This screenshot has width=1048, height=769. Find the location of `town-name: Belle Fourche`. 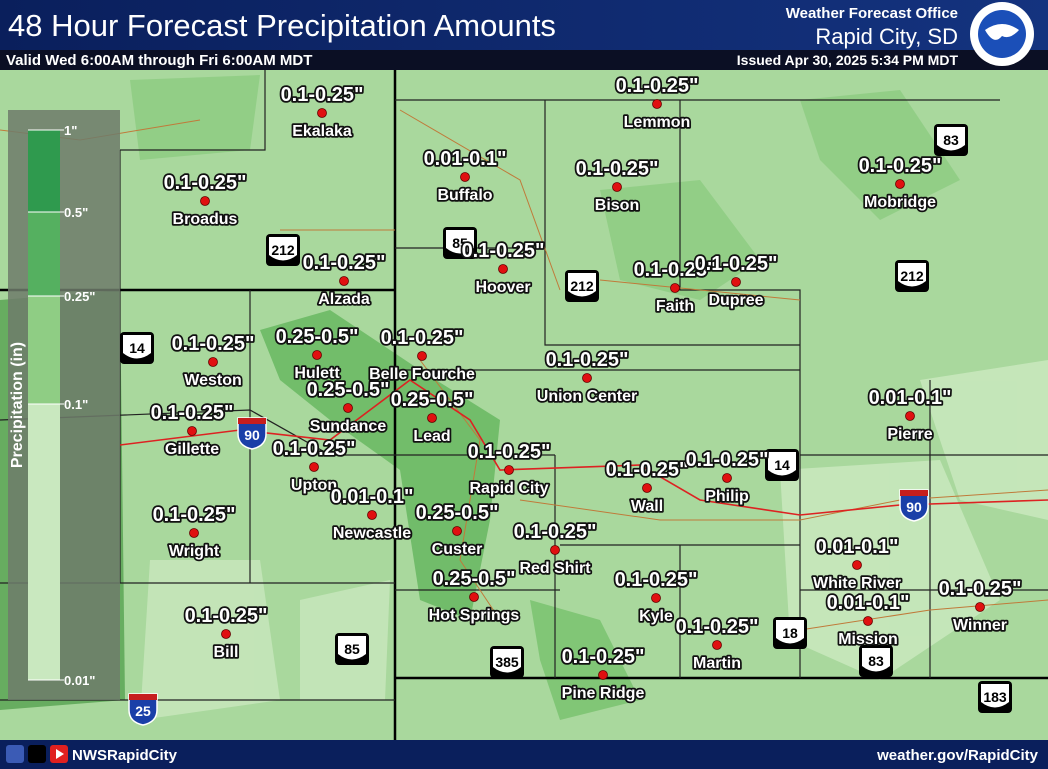

town-name: Belle Fourche is located at coordinates (422, 374).